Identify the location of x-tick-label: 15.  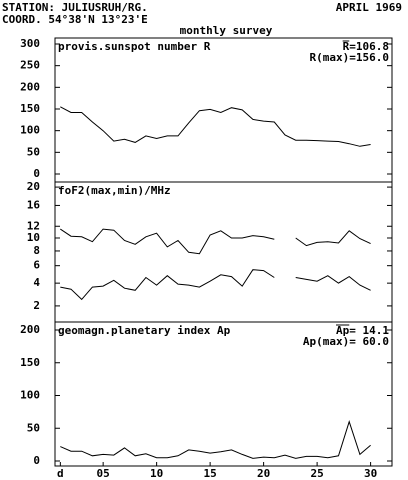
(210, 473).